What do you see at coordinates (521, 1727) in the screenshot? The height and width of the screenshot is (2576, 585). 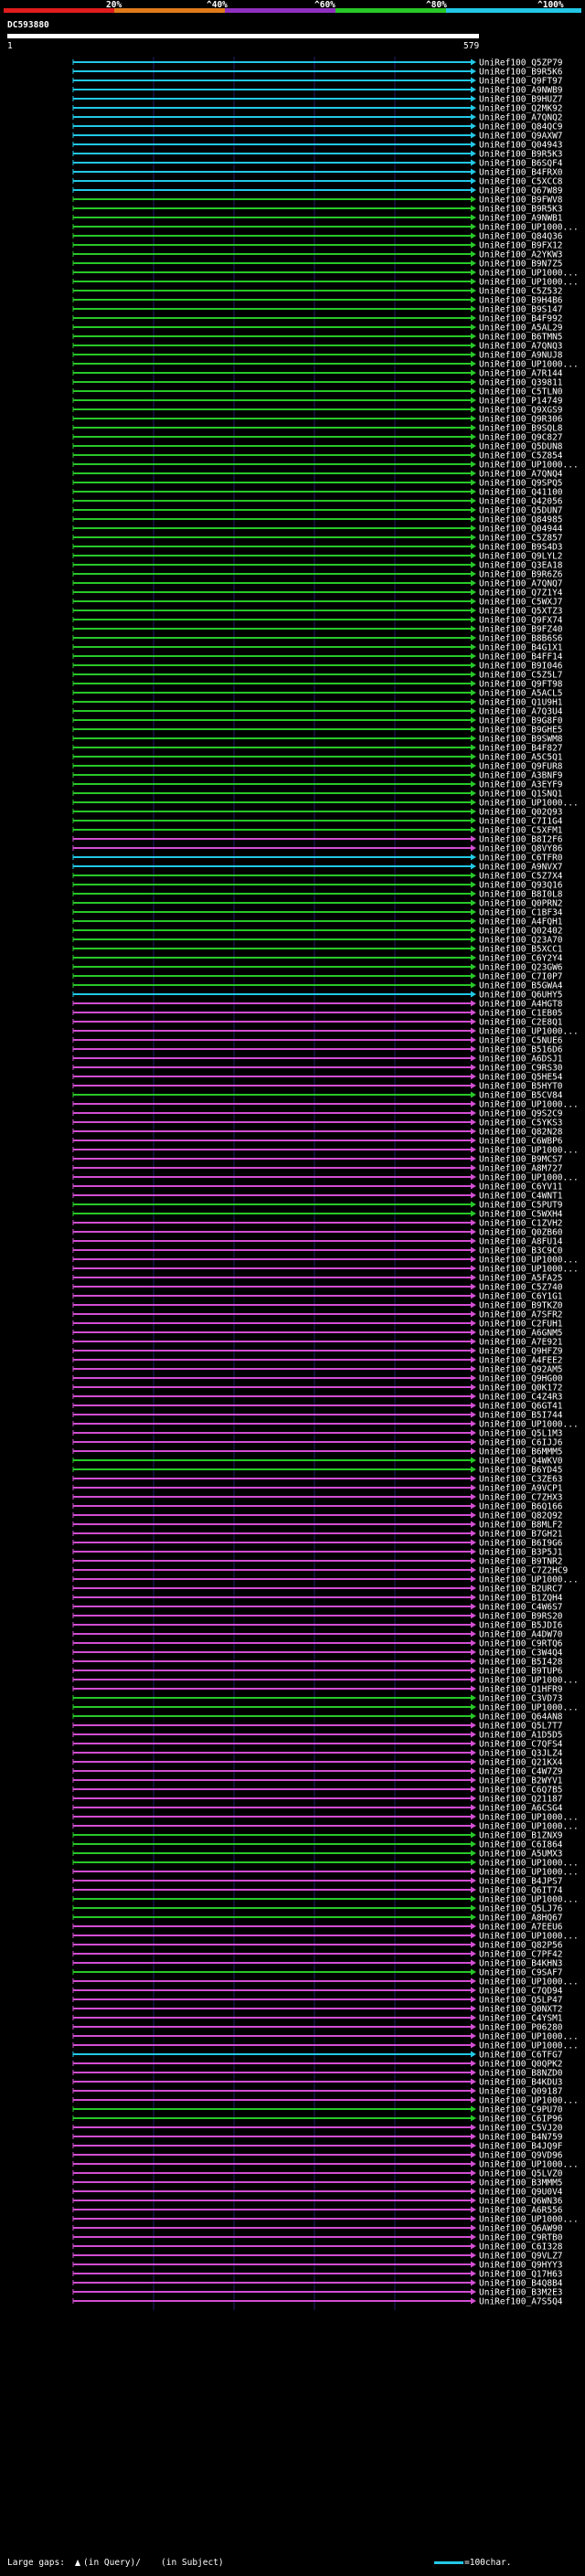 I see `hit-label: UniRef100_Q5L7T7` at bounding box center [521, 1727].